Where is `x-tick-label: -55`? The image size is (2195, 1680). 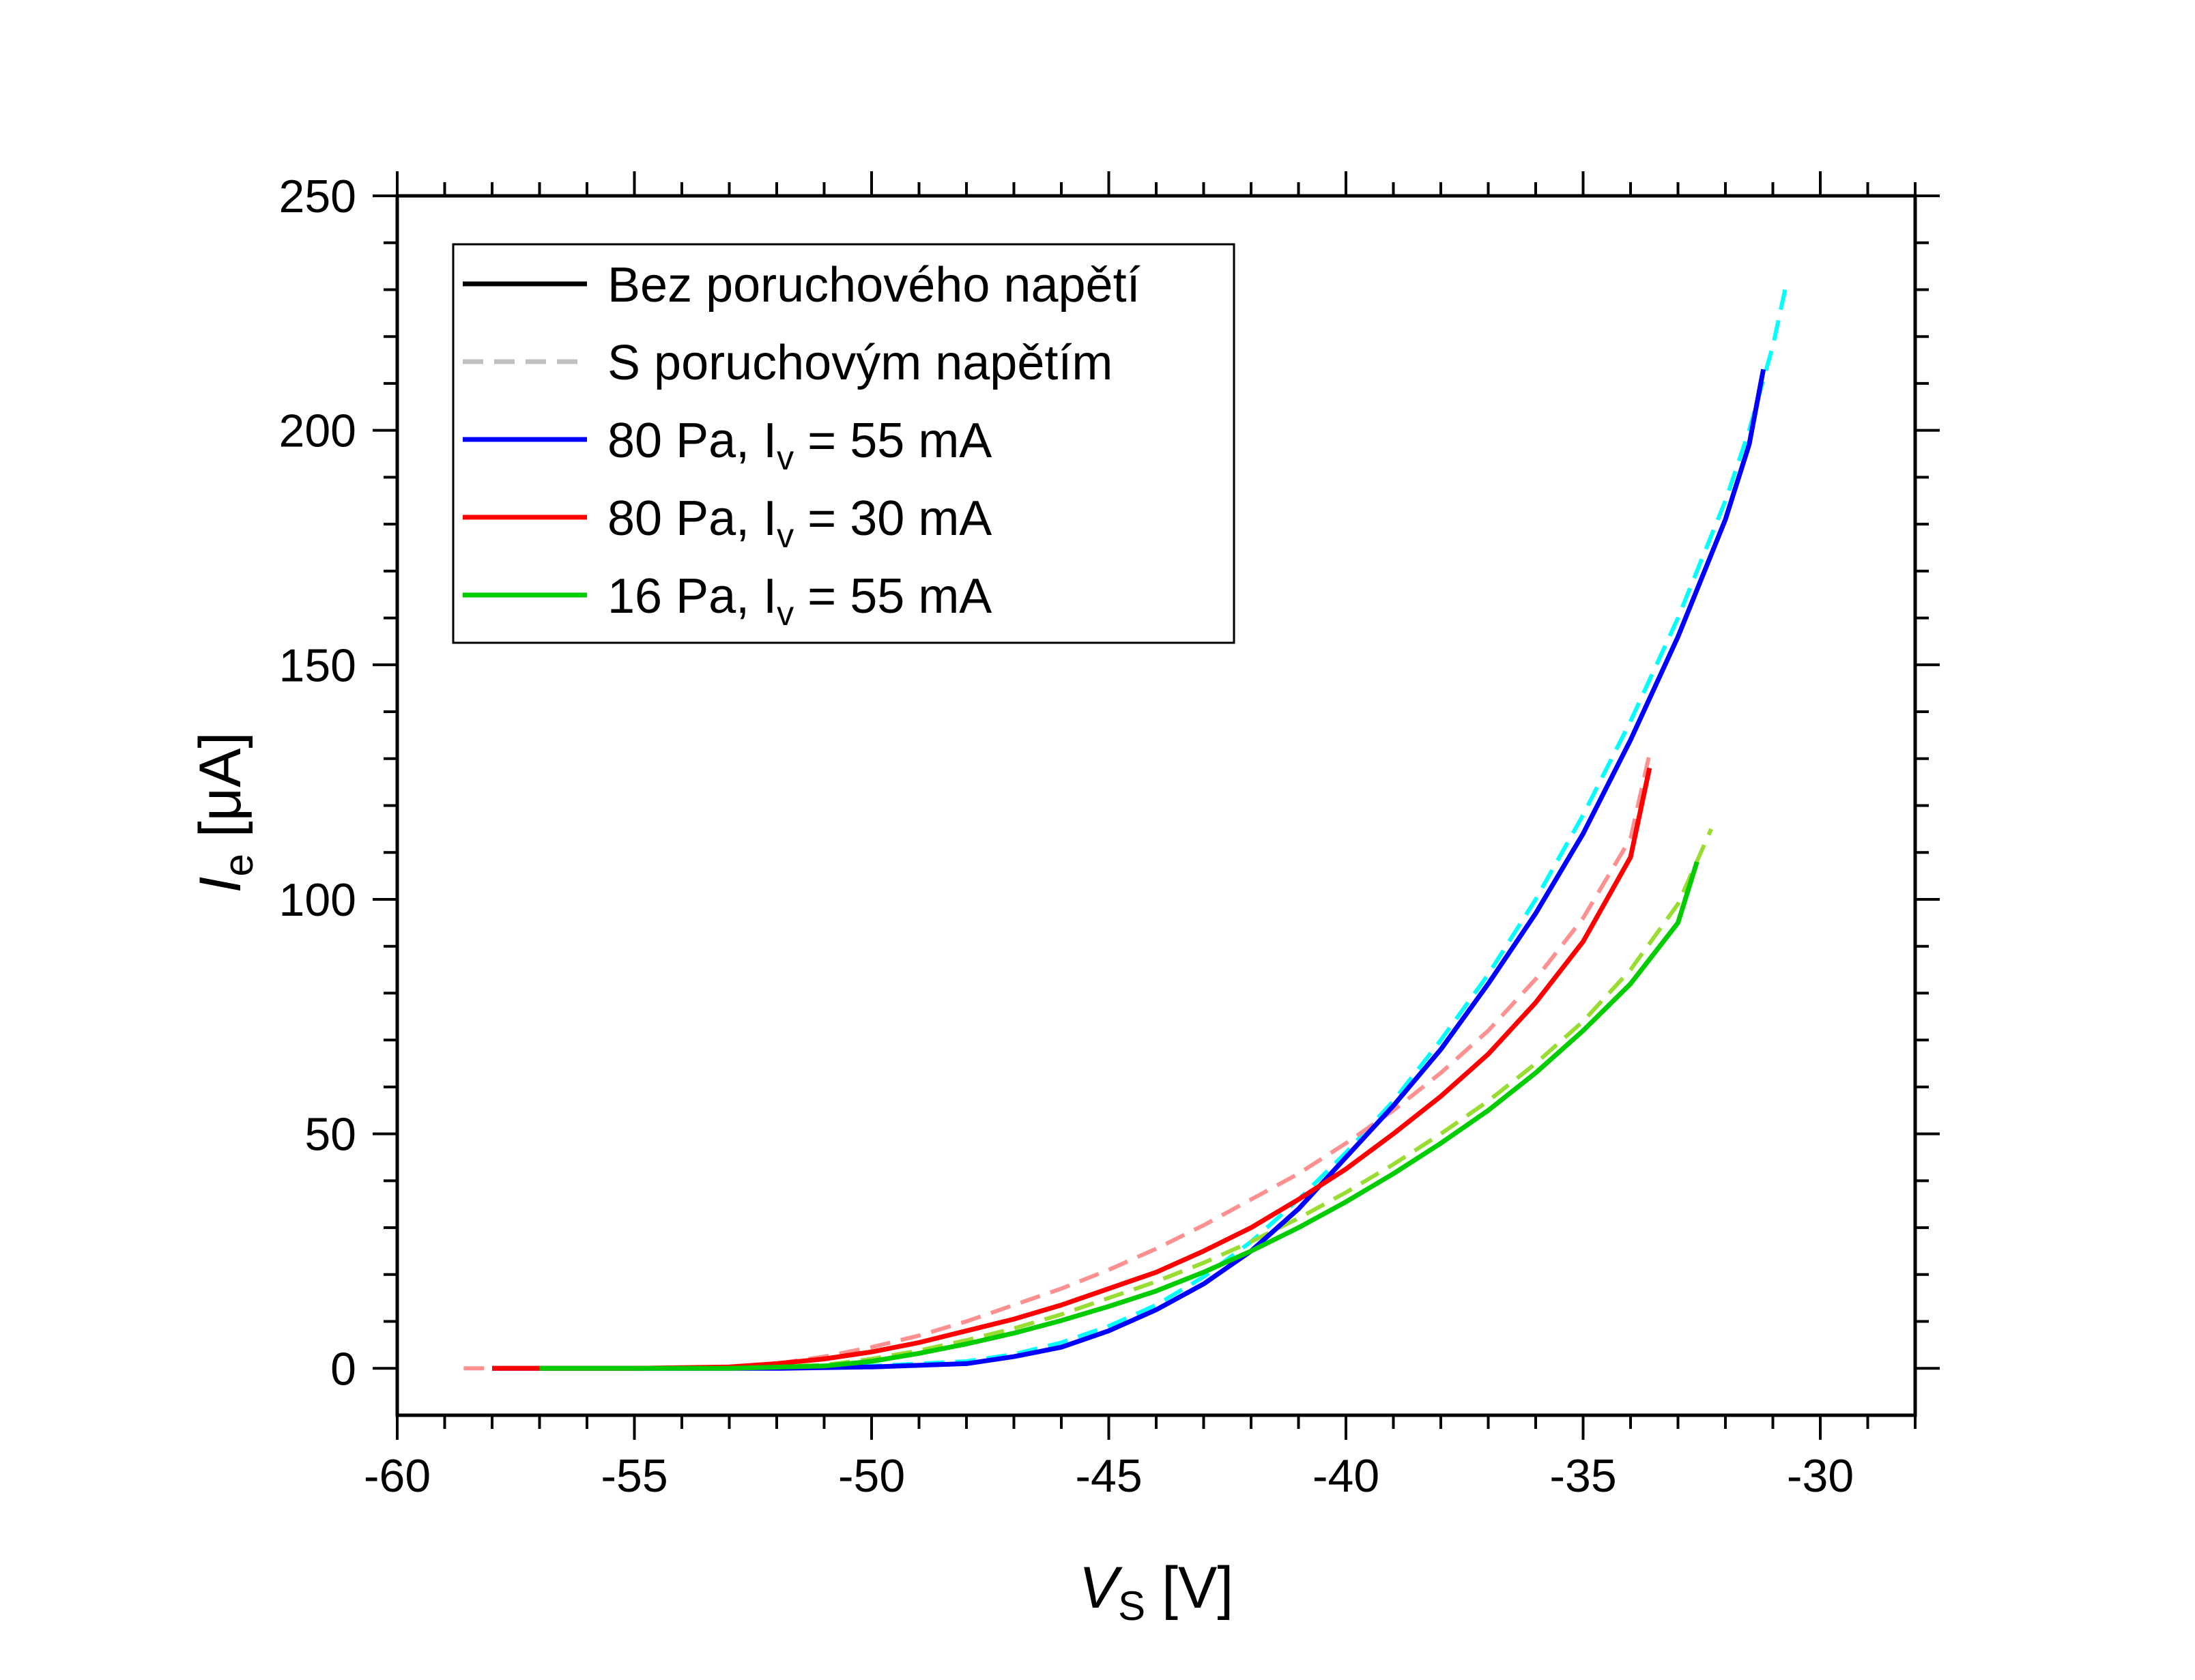 x-tick-label: -55 is located at coordinates (634, 1476).